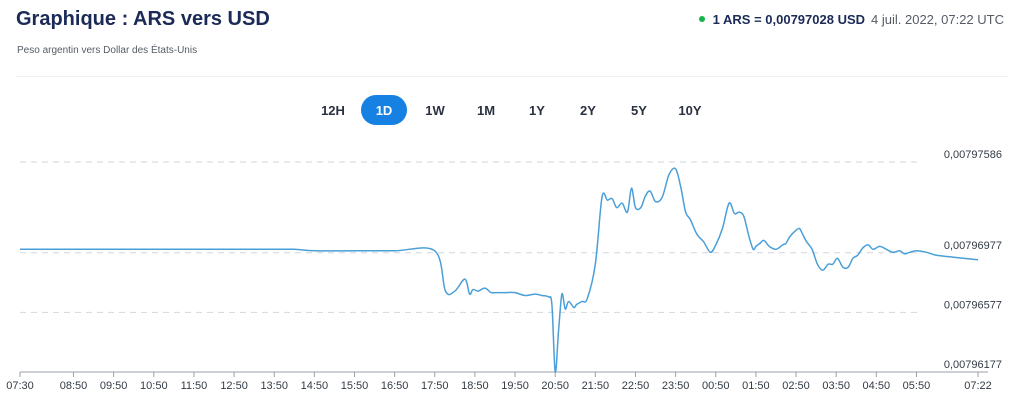 Image resolution: width=1024 pixels, height=407 pixels. I want to click on y-tick-label: 0,00796977, so click(973, 246).